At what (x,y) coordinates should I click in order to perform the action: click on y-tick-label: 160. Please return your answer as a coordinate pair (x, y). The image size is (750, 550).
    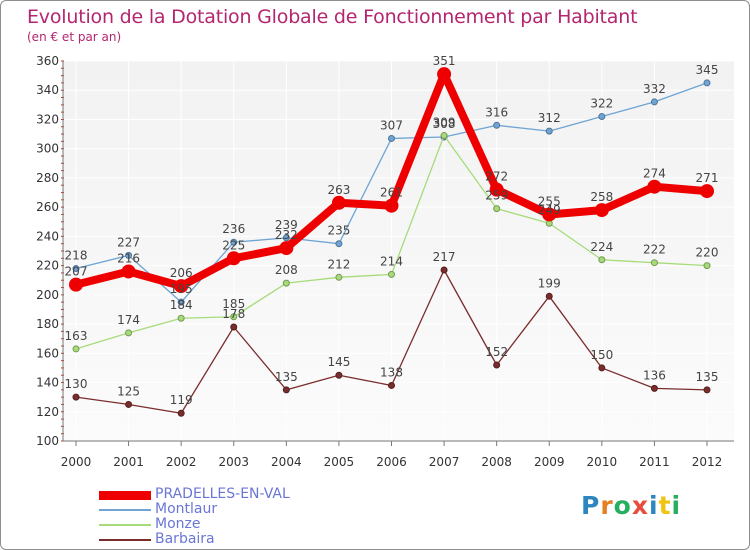
    Looking at the image, I should click on (47, 353).